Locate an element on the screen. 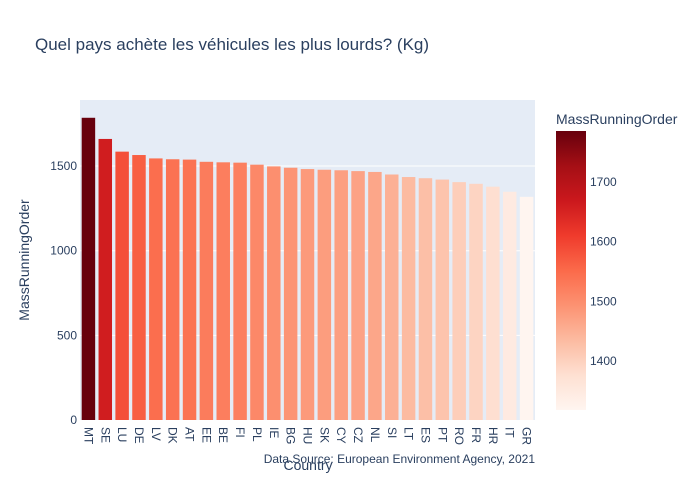 Image resolution: width=700 pixels, height=500 pixels. bar-hu is located at coordinates (307, 294).